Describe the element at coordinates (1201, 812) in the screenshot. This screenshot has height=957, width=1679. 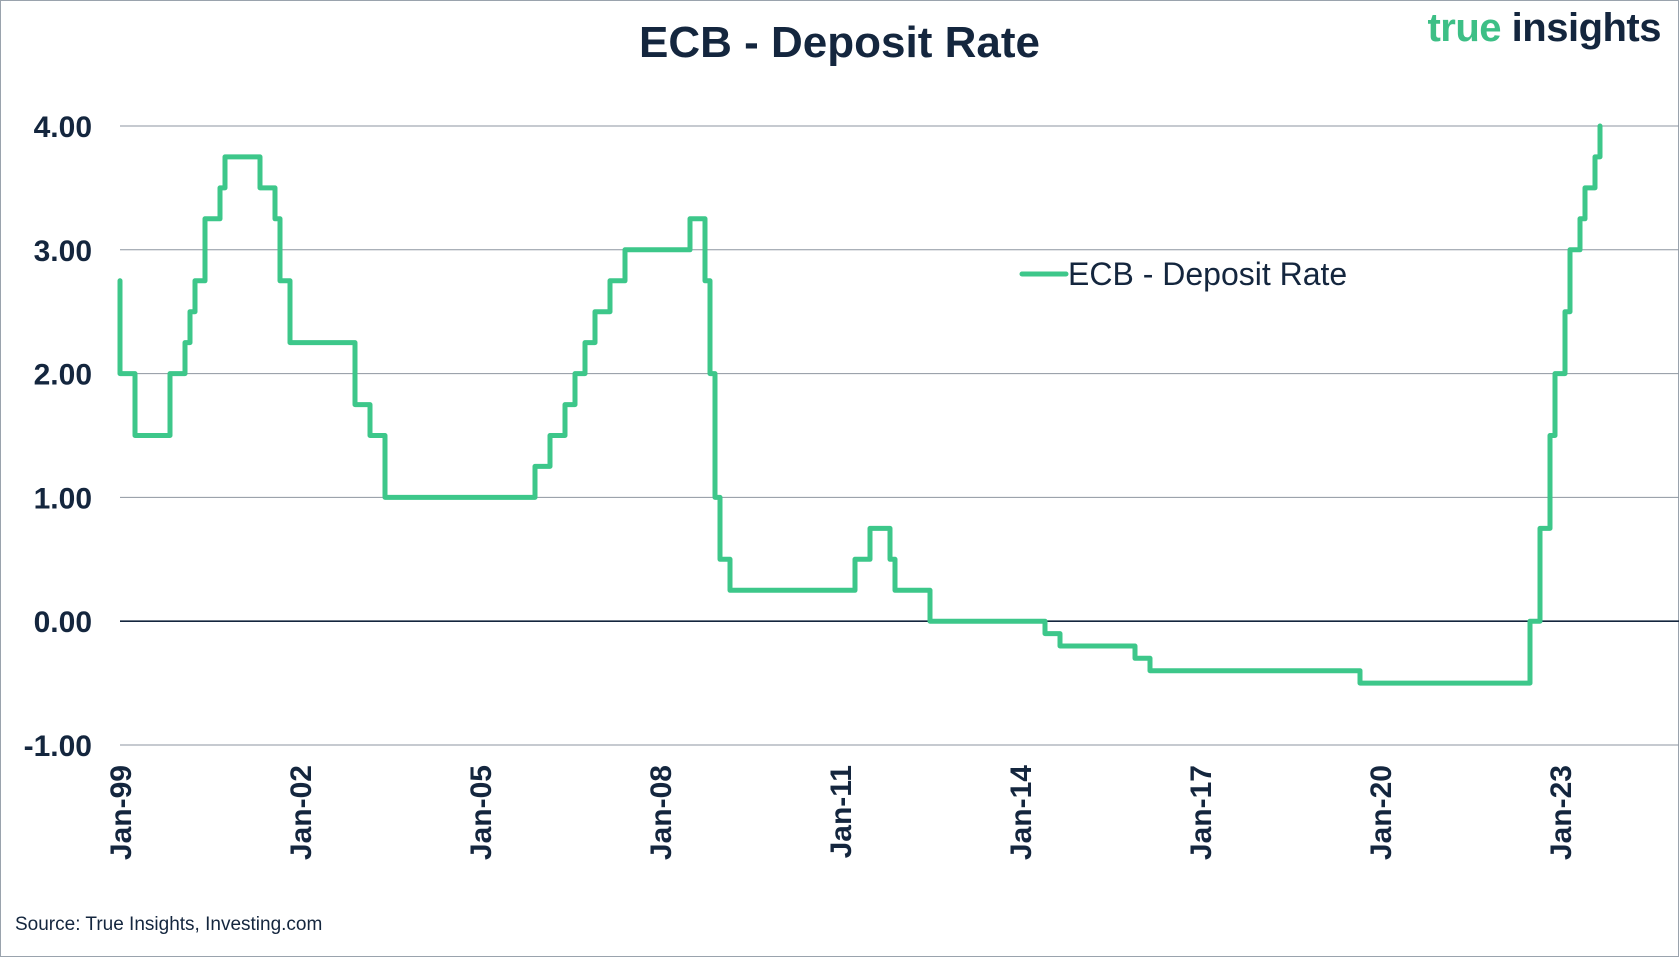
I see `x-tick-label: Jan-17` at that location.